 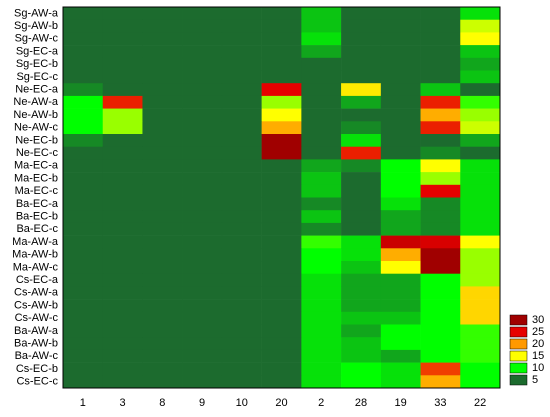 What do you see at coordinates (37, 229) in the screenshot?
I see `y-tick-label: Ba-EC-c` at bounding box center [37, 229].